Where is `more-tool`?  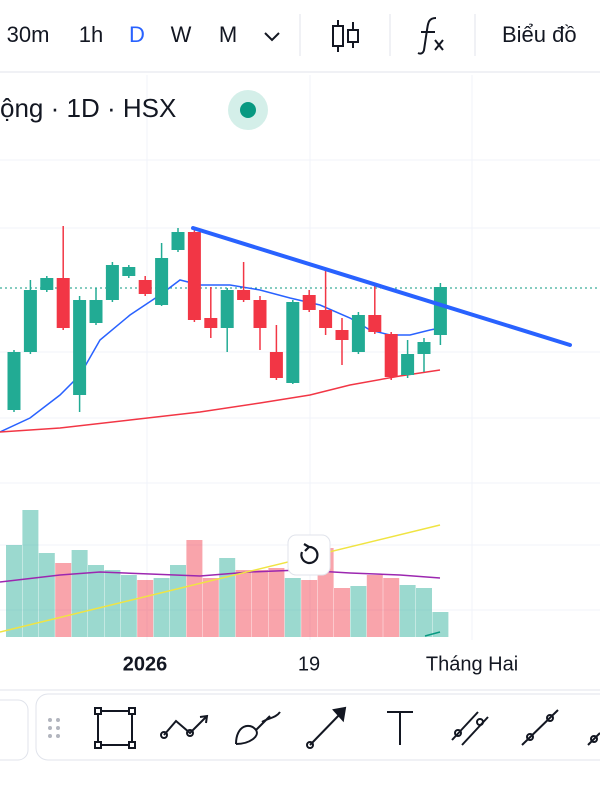 more-tool is located at coordinates (593, 739).